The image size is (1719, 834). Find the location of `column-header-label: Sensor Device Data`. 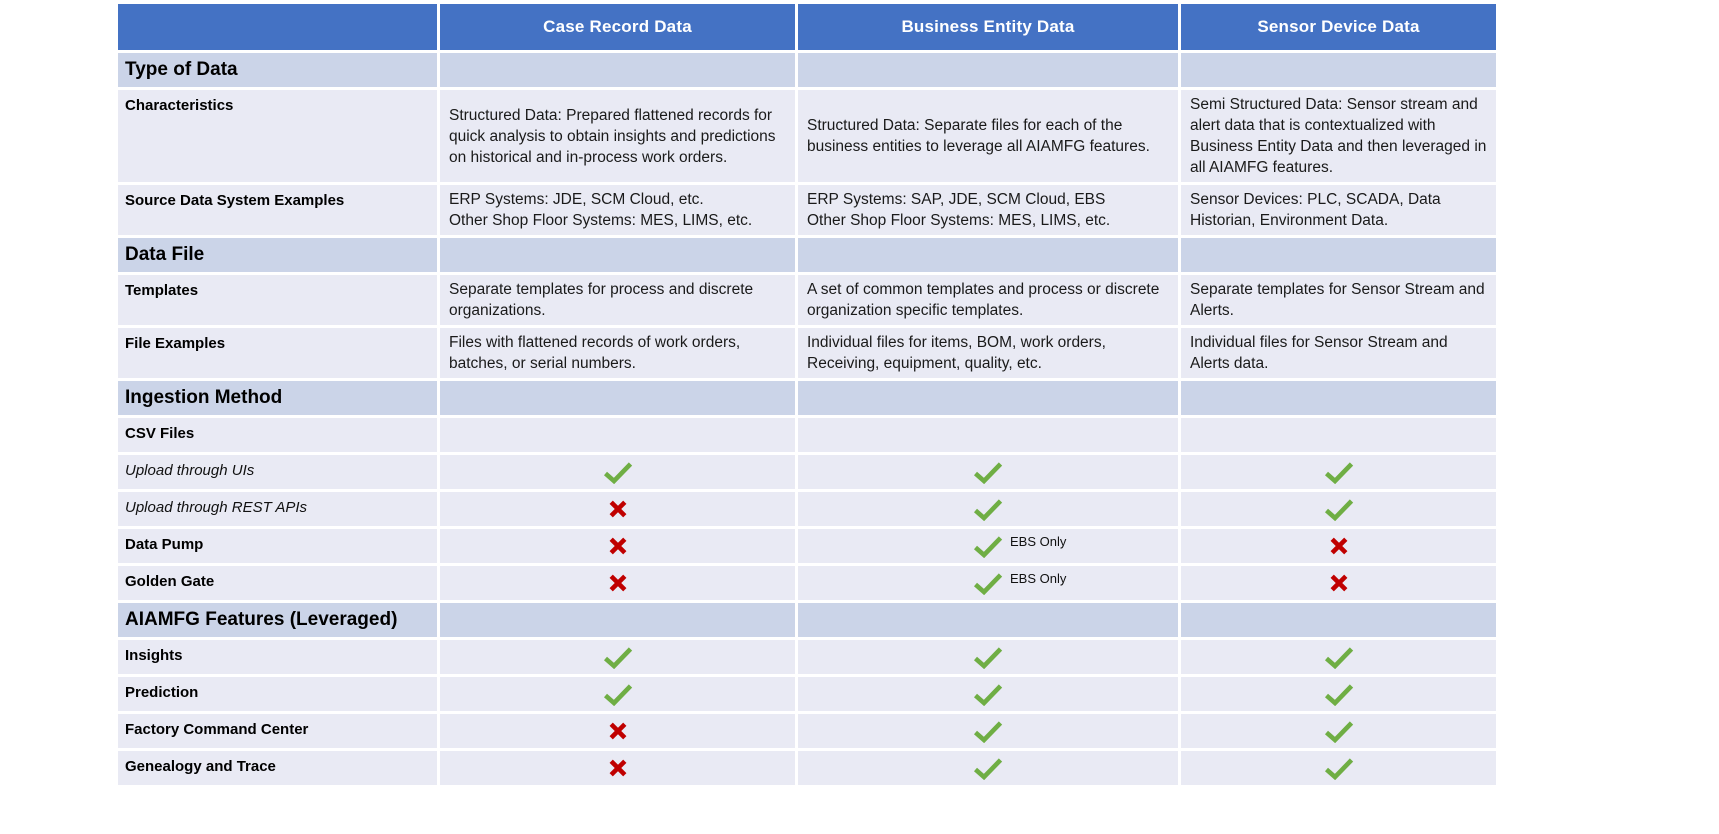

column-header-label: Sensor Device Data is located at coordinates (1338, 26).